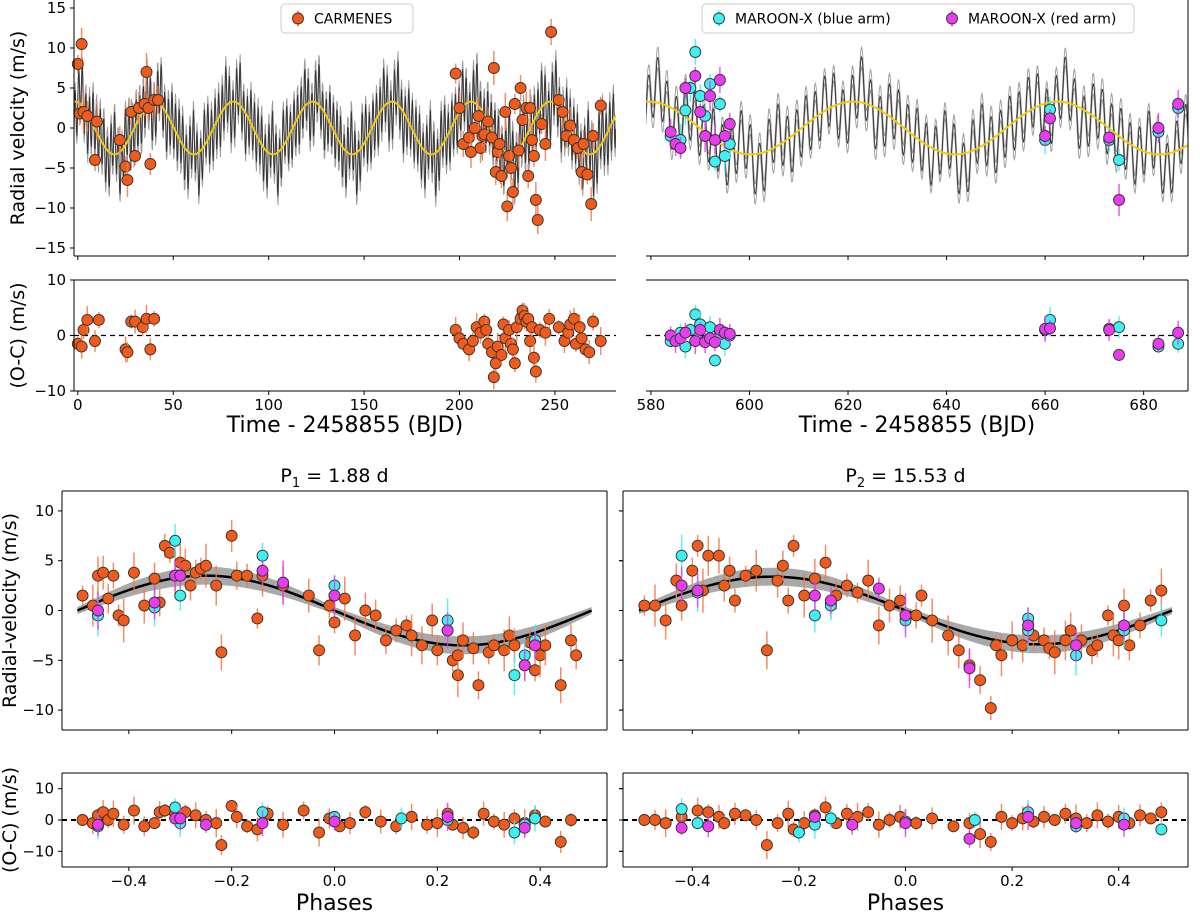 Image resolution: width=1200 pixels, height=913 pixels. Describe the element at coordinates (55, 168) in the screenshot. I see `y-tick-label: −5` at that location.